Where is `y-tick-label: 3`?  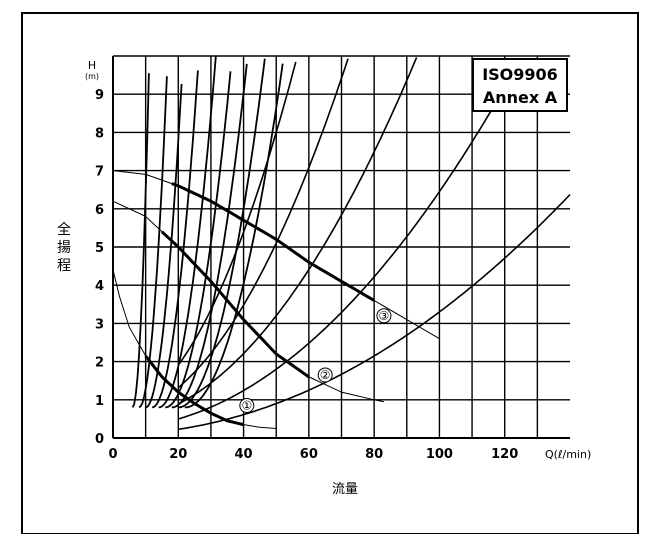 y-tick-label: 3 is located at coordinates (99, 324).